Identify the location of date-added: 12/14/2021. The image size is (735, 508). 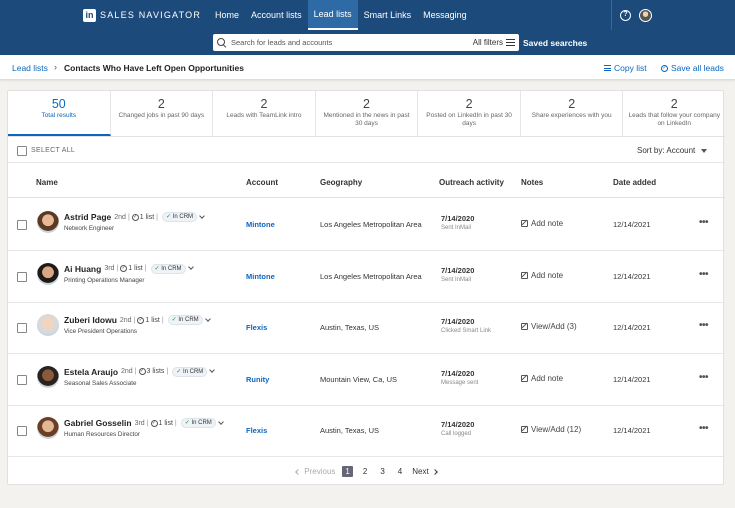
(632, 276).